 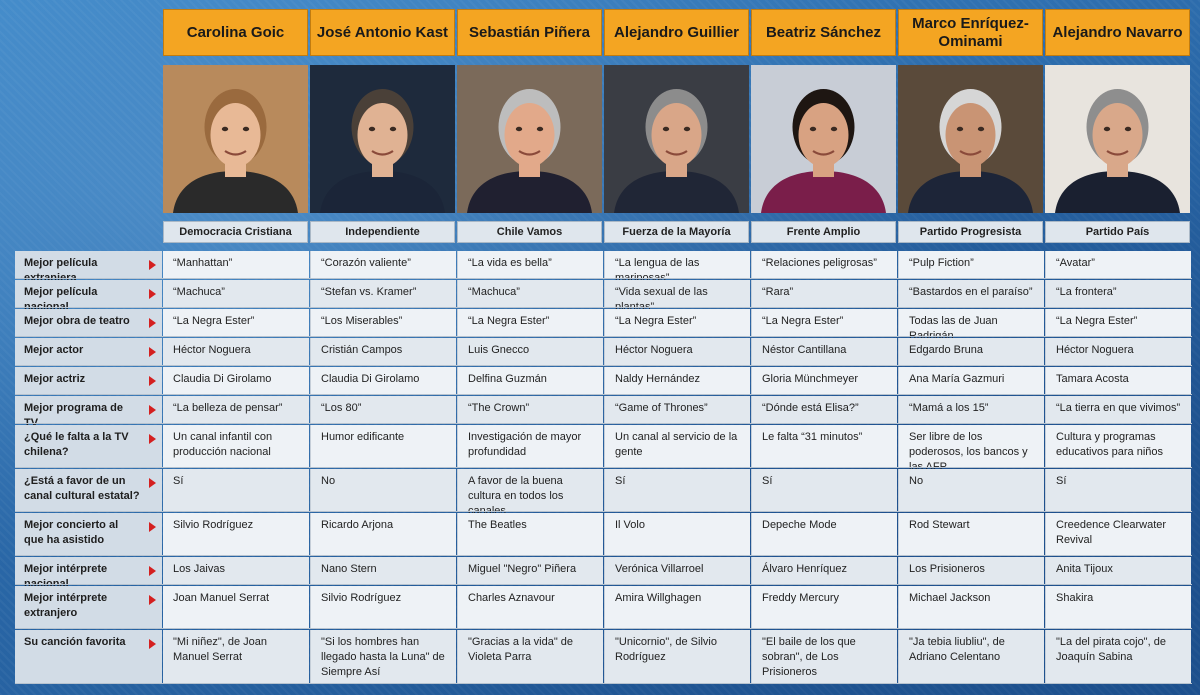 What do you see at coordinates (382, 232) in the screenshot?
I see `party-label: Independiente` at bounding box center [382, 232].